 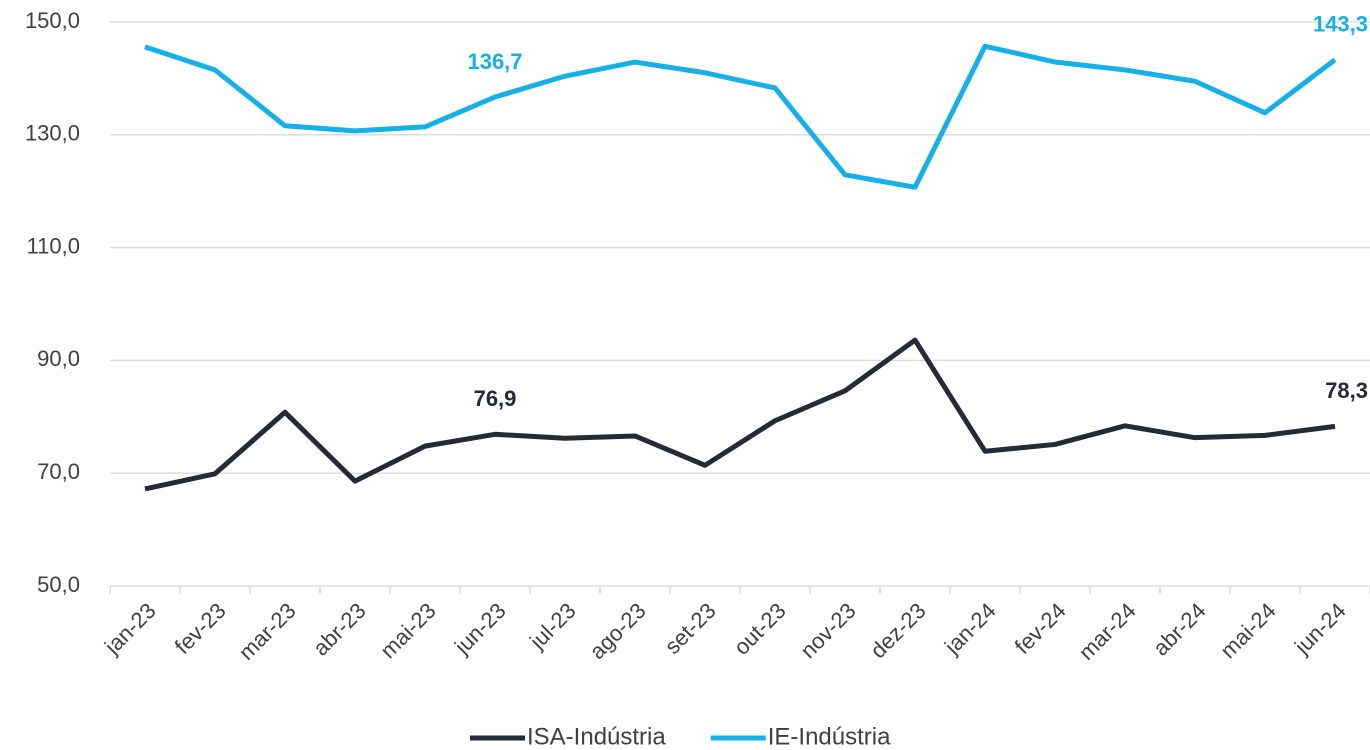 What do you see at coordinates (552, 626) in the screenshot?
I see `x-tick-label: jul-23` at bounding box center [552, 626].